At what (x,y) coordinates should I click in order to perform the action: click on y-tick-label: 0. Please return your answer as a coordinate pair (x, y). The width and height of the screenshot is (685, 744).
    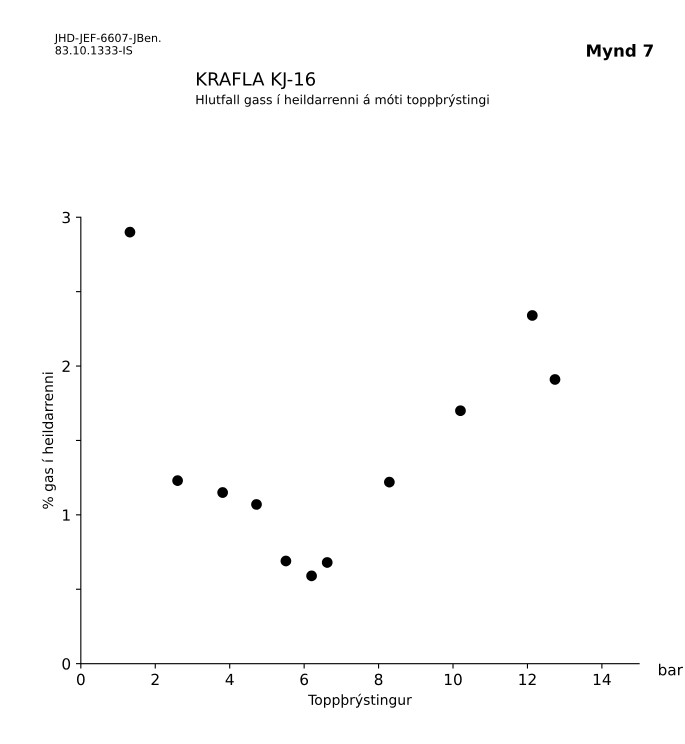
    Looking at the image, I should click on (66, 664).